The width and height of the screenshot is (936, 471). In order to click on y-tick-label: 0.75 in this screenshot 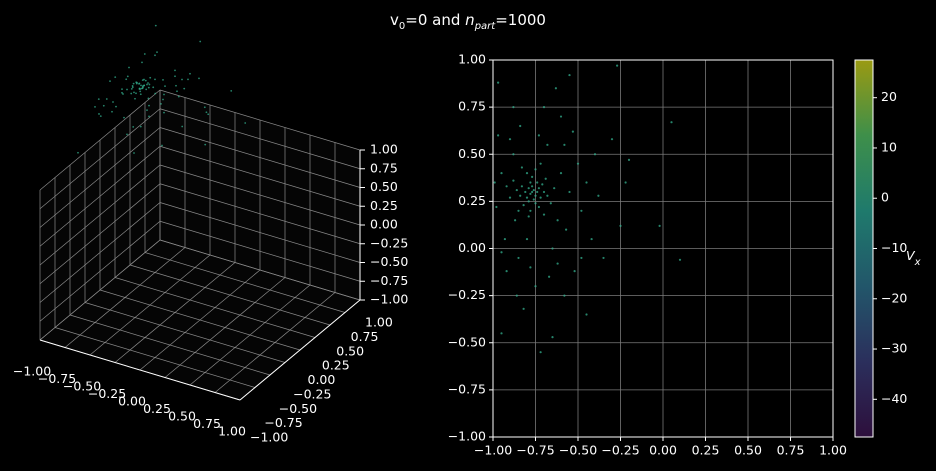, I will do `click(365, 336)`.